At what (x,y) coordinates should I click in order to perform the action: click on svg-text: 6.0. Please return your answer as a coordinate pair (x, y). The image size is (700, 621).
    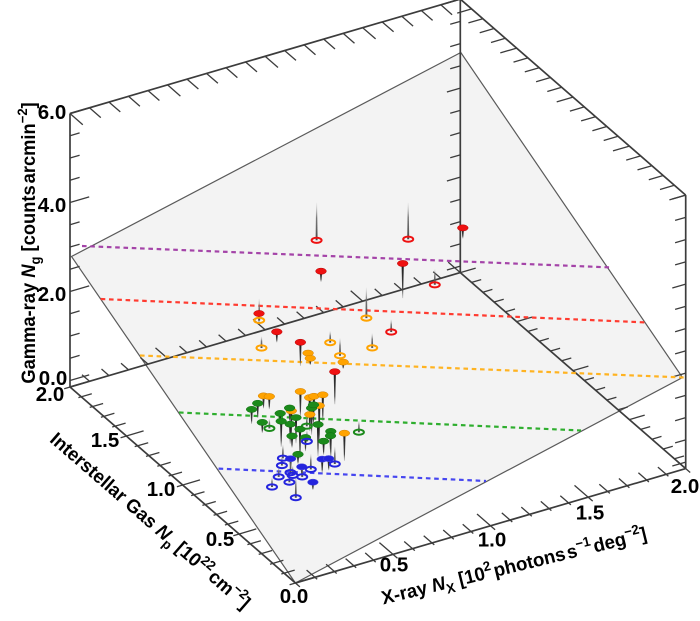
    Looking at the image, I should click on (52, 112).